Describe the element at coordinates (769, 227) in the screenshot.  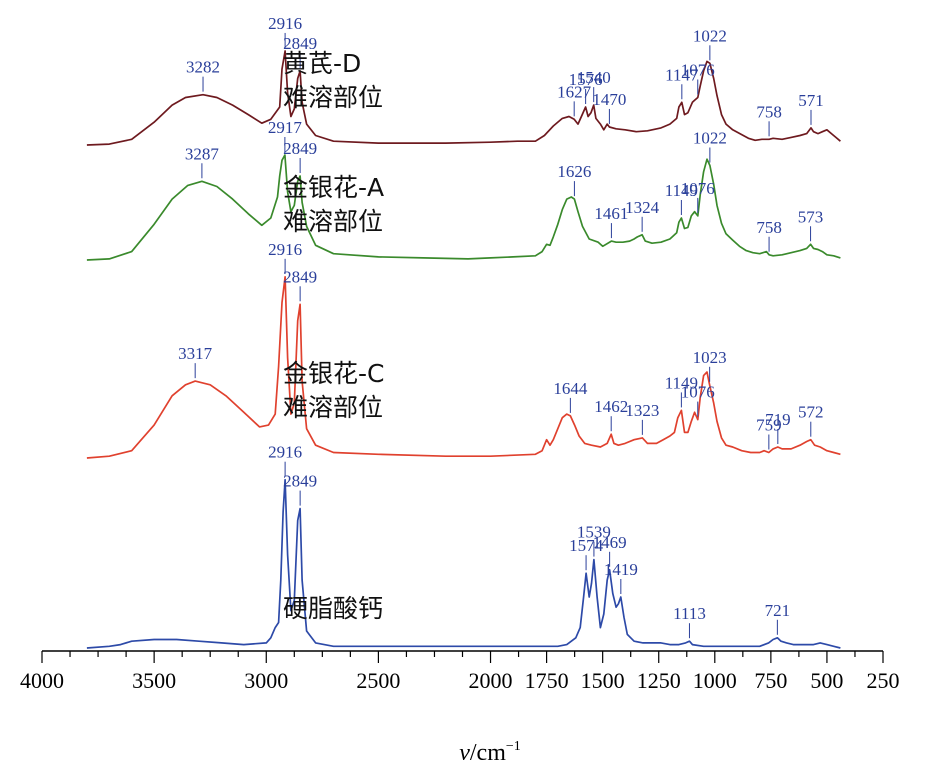
I see `peak-label-2-758: 758` at that location.